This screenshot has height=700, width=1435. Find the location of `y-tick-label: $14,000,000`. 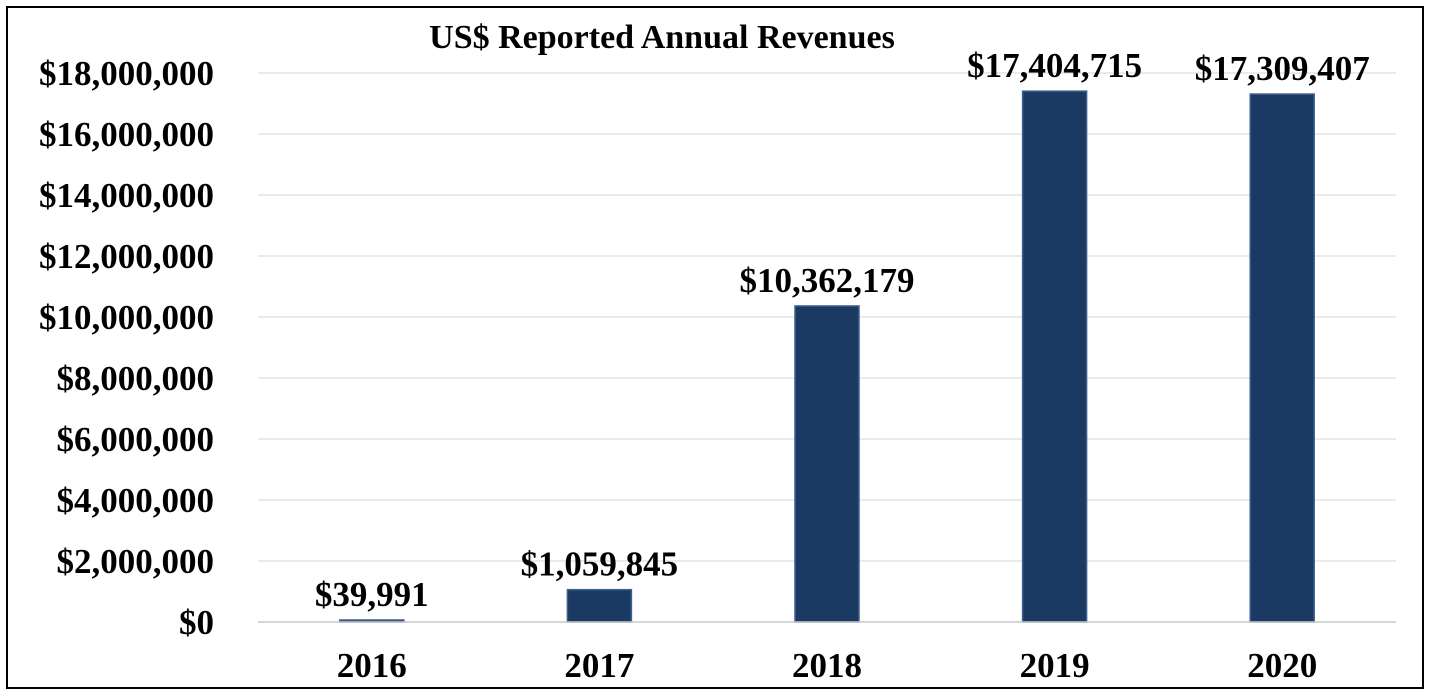

y-tick-label: $14,000,000 is located at coordinates (126, 195).